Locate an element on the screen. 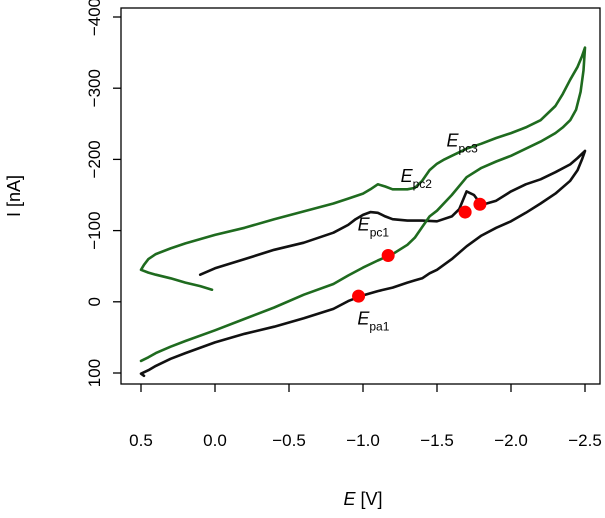 The height and width of the screenshot is (518, 605). annotation-subscript: pa1 is located at coordinates (379, 327).